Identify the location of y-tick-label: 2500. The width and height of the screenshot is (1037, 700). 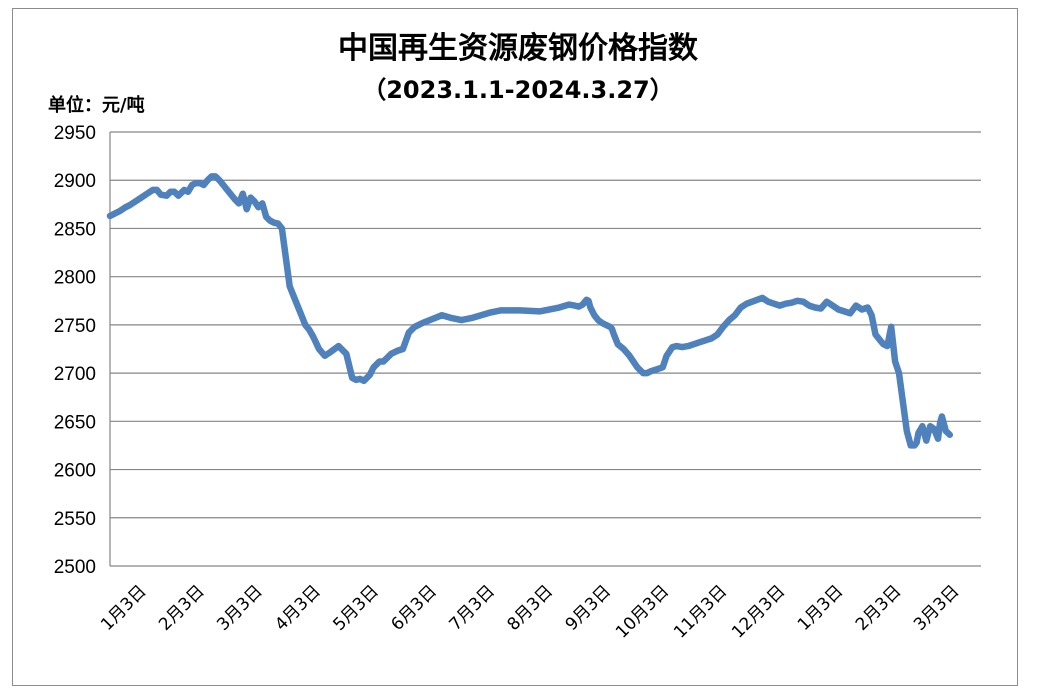
(75, 567).